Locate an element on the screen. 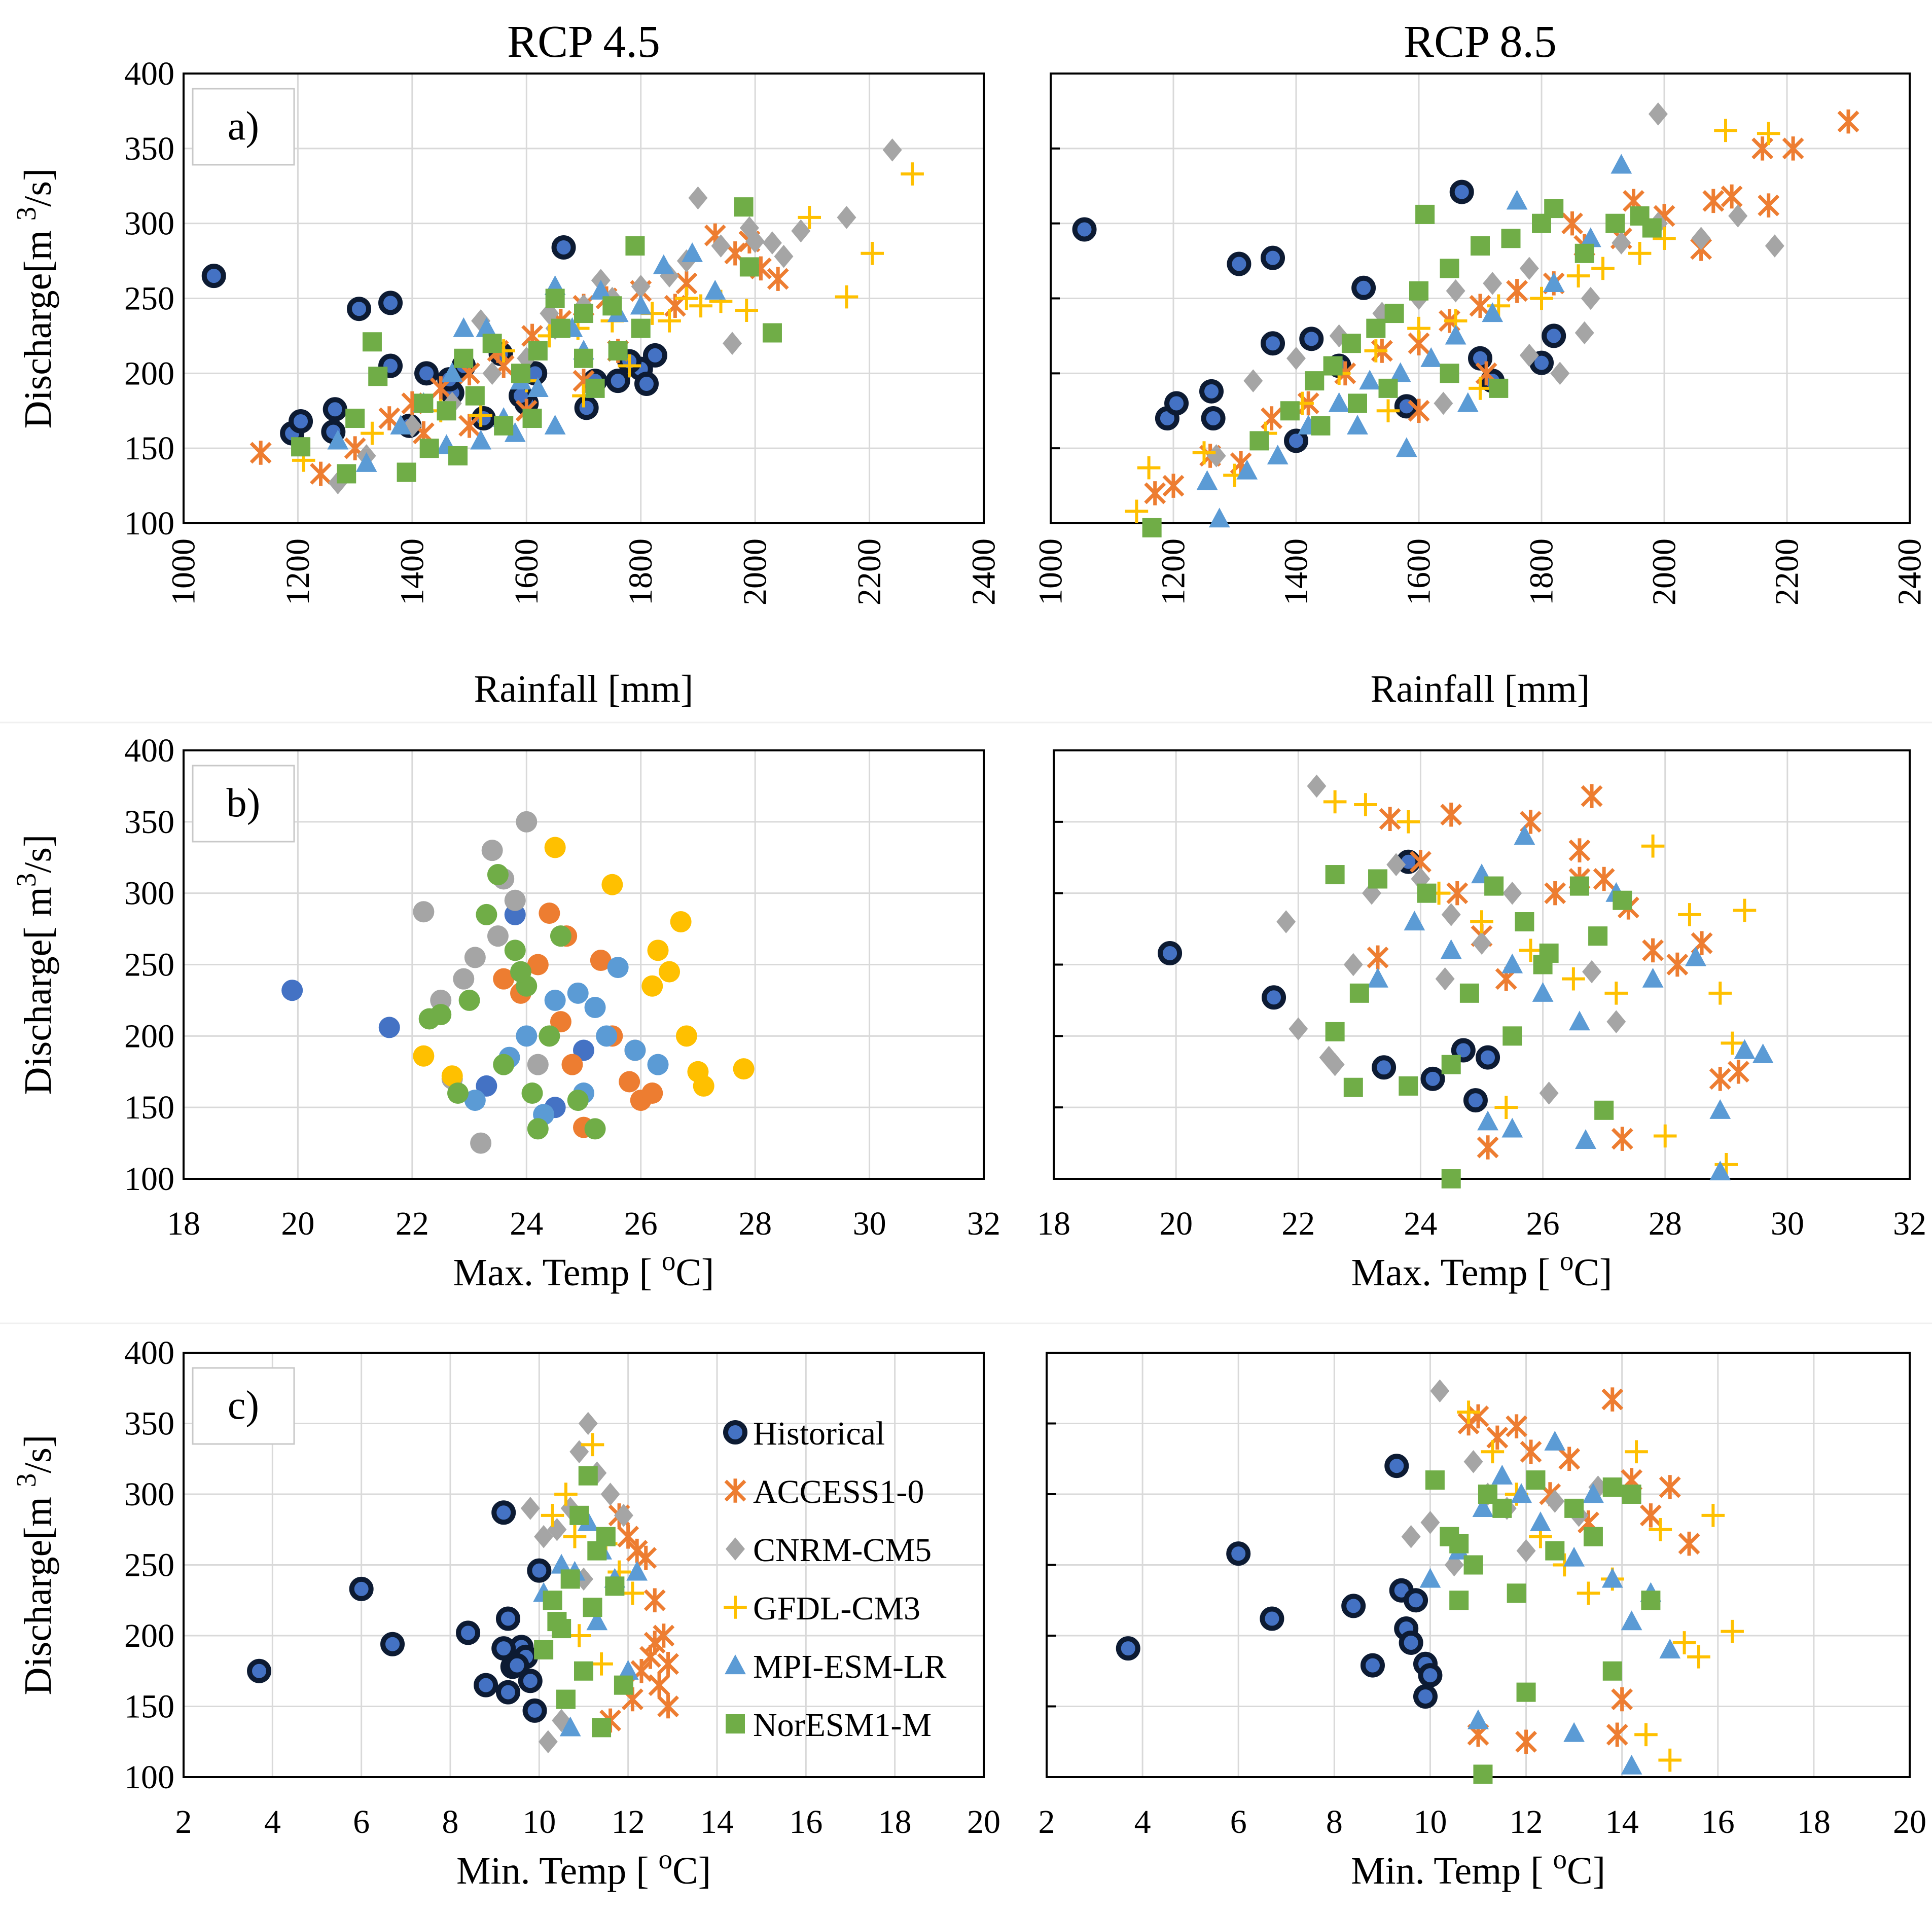  x-tick-label: 2400 is located at coordinates (1909, 571).